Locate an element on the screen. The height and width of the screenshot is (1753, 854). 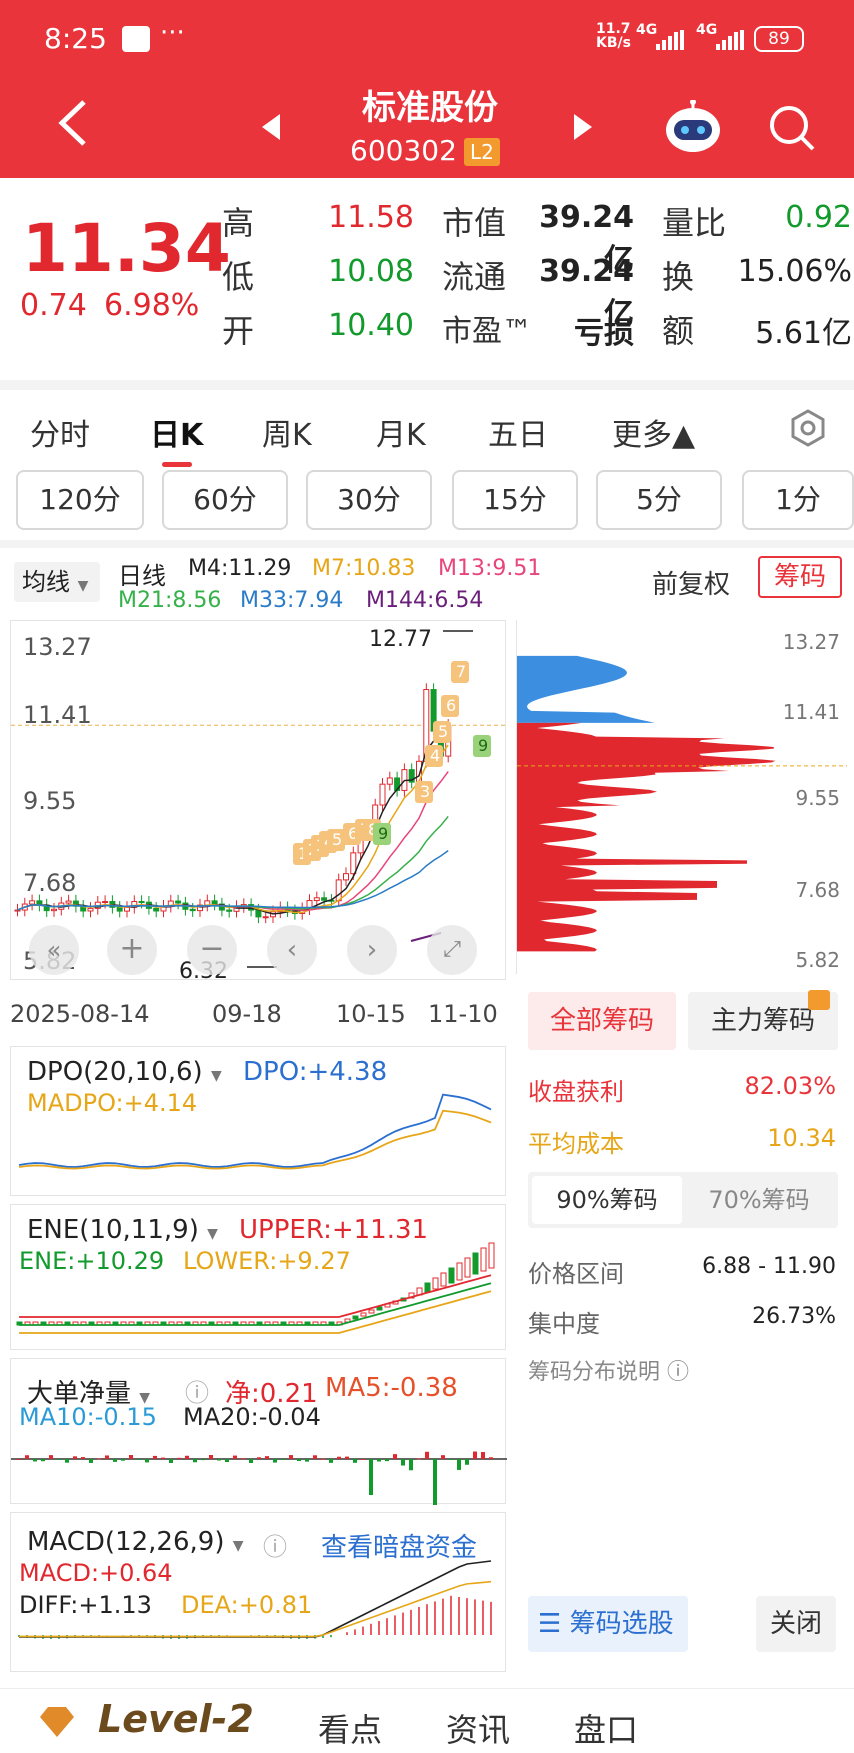
close-button: 关闭 is located at coordinates (796, 1624).